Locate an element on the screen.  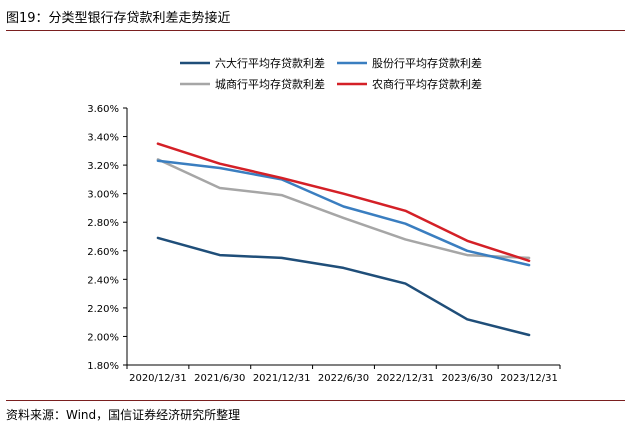
source-divider is located at coordinates (315, 400).